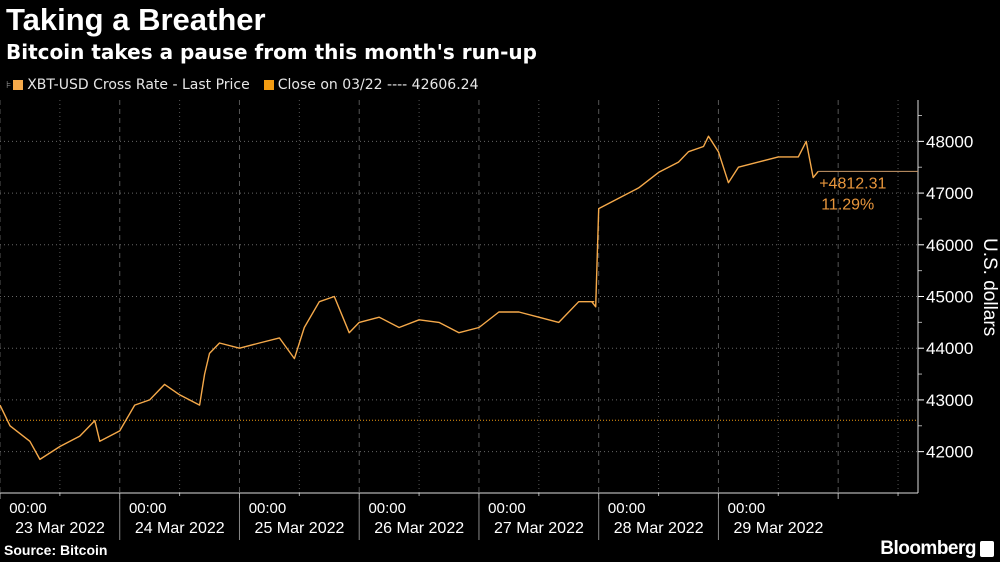  Describe the element at coordinates (928, 548) in the screenshot. I see `bloomberg-logo: Bloomberg` at that location.